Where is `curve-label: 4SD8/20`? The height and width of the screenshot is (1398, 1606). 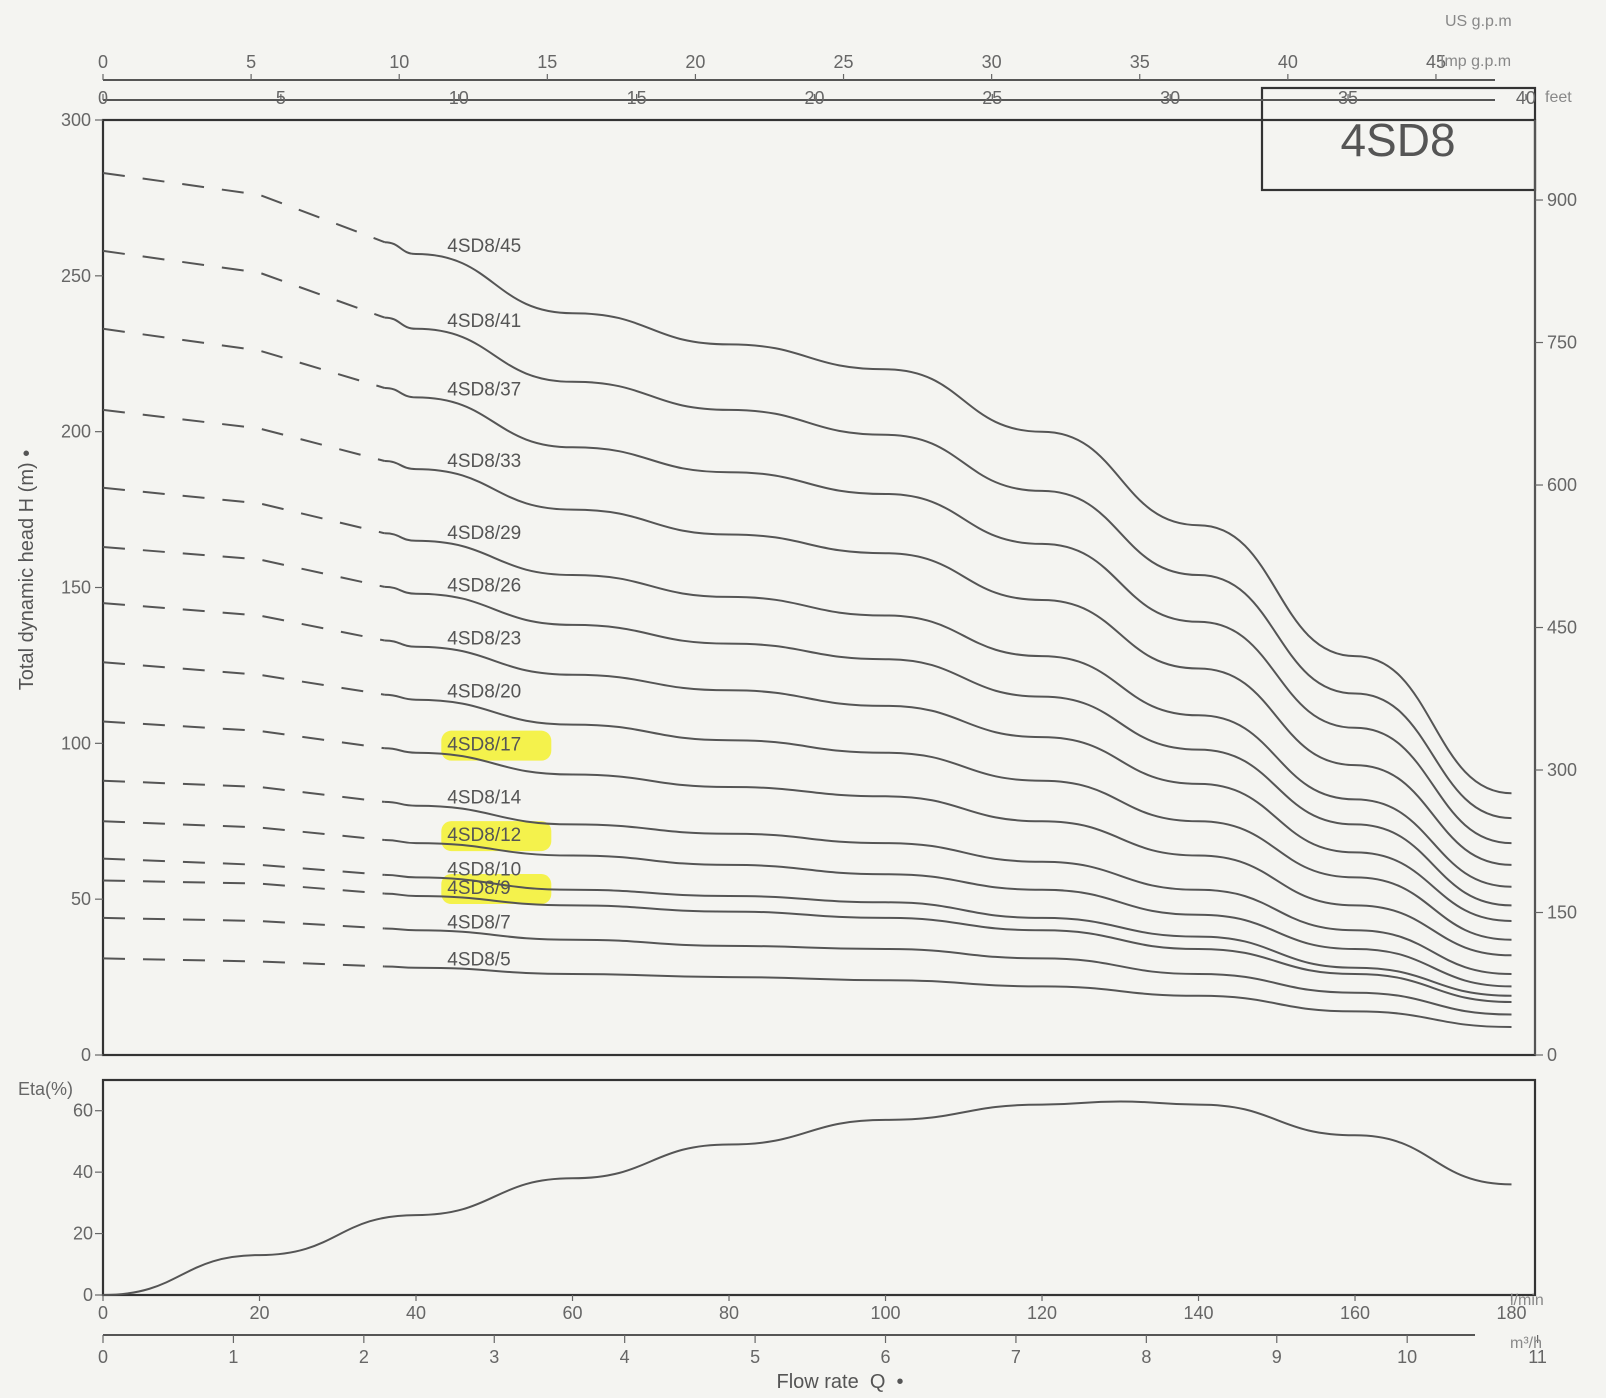 curve-label: 4SD8/20 is located at coordinates (484, 692).